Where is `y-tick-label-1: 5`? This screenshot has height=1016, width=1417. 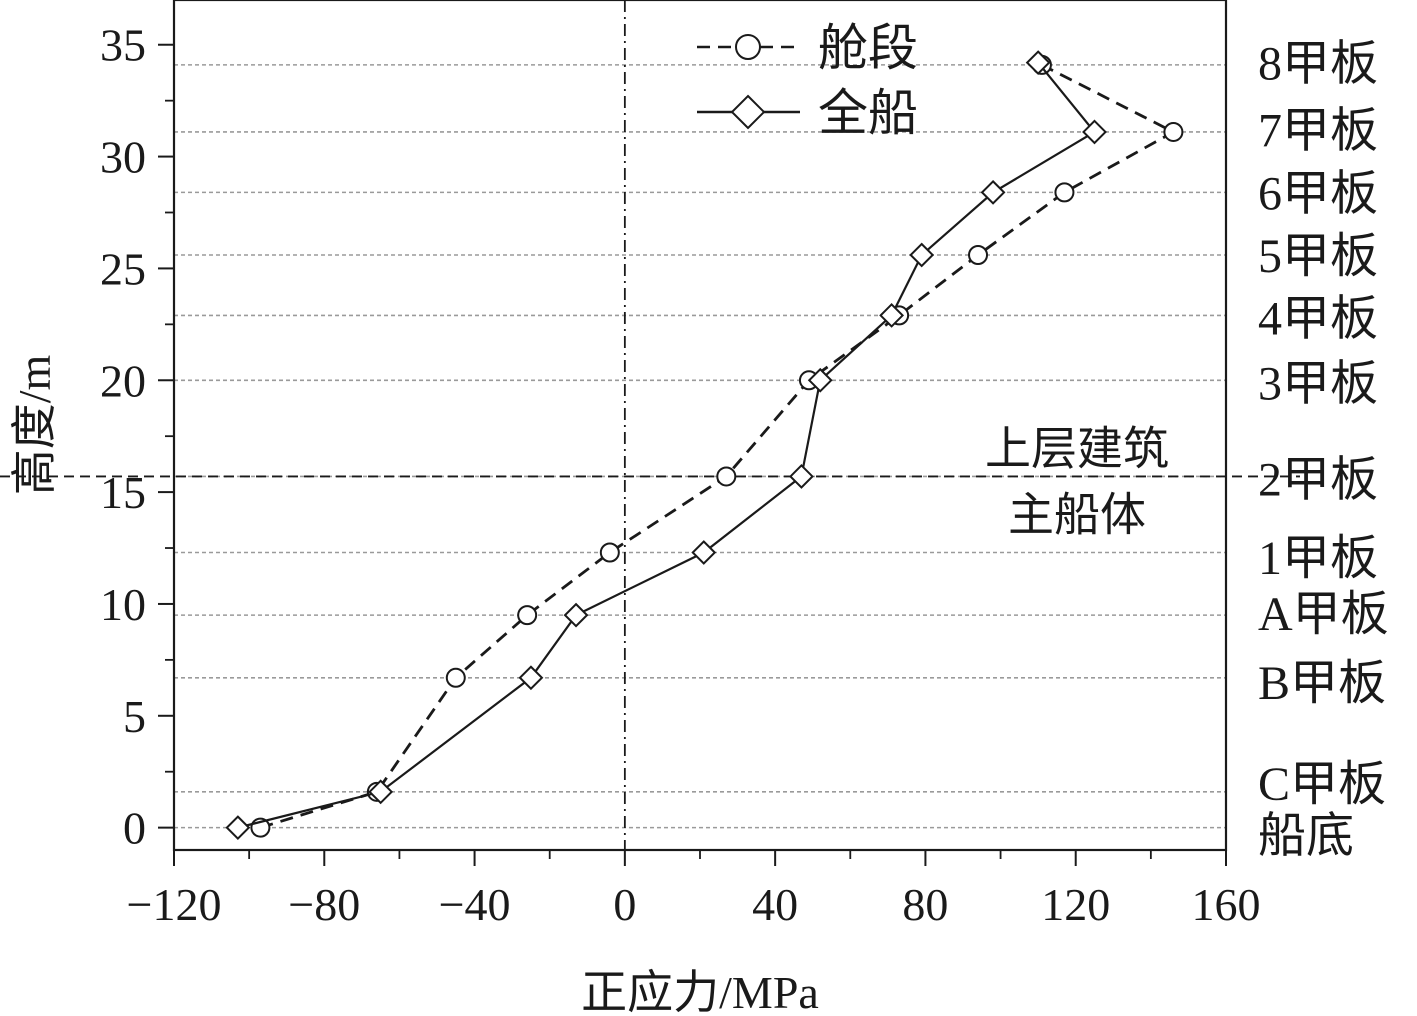
y-tick-label-1: 5 is located at coordinates (134, 716).